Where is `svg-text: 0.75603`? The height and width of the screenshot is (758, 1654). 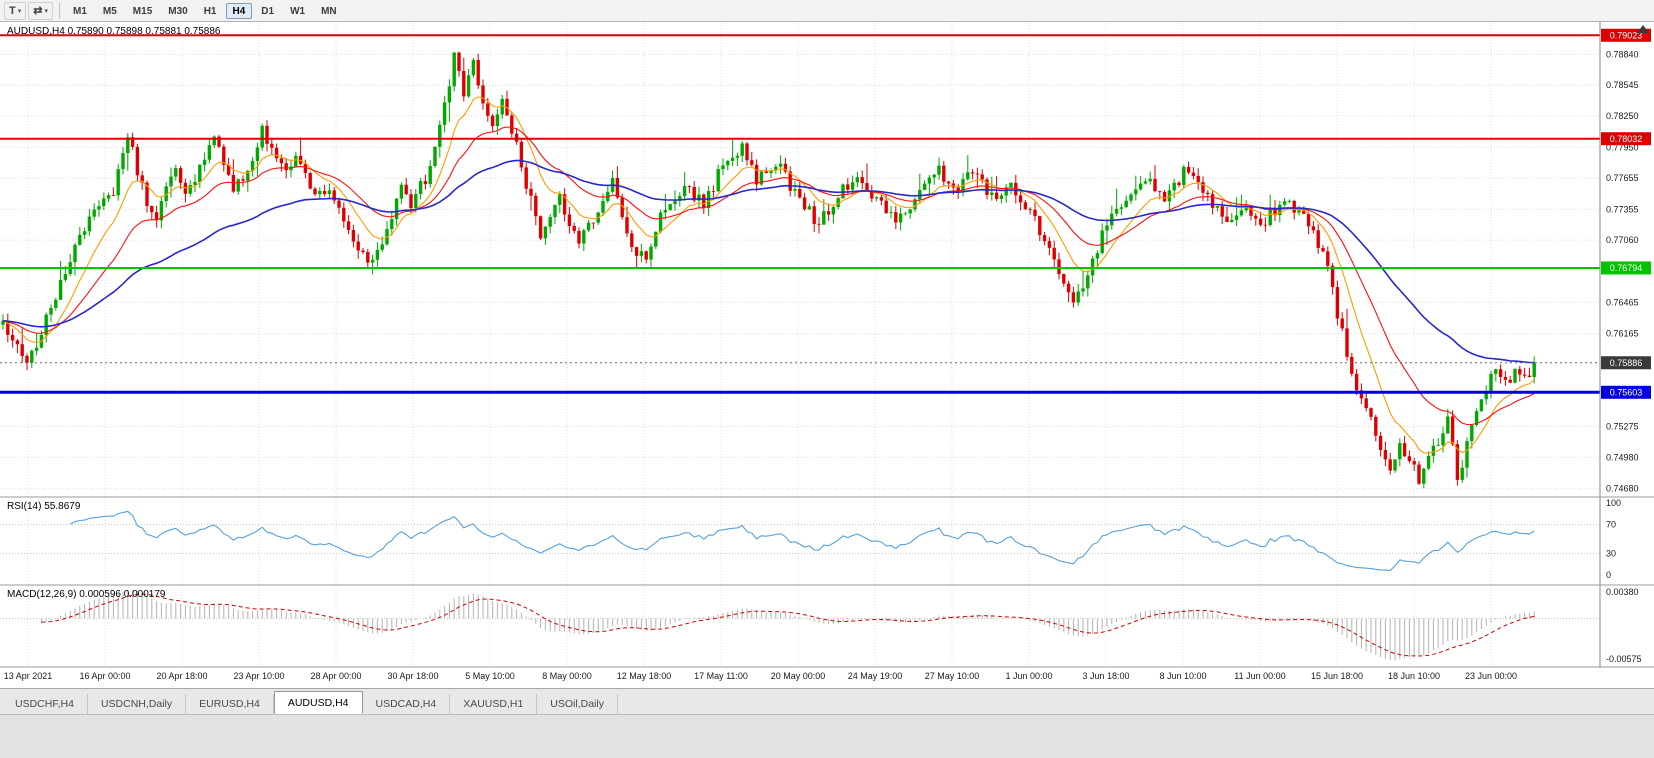 svg-text: 0.75603 is located at coordinates (1626, 392).